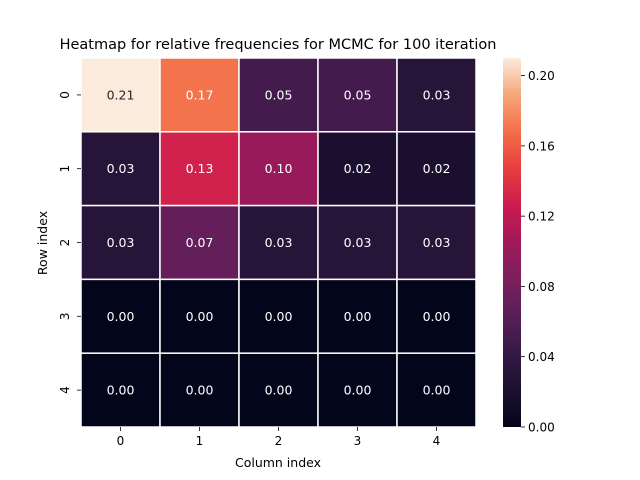 The height and width of the screenshot is (480, 640). I want to click on y-axis-ticks: 0 1 2 3 4, so click(69, 242).